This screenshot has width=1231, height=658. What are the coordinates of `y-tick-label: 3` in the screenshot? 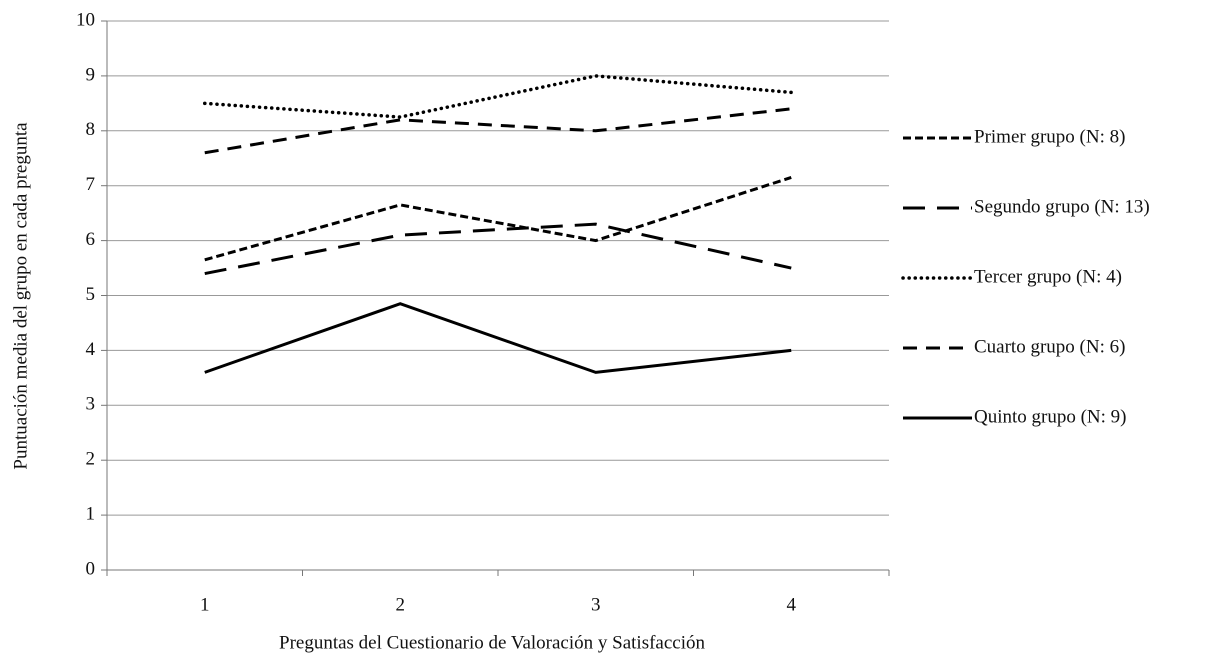 It's located at (91, 404).